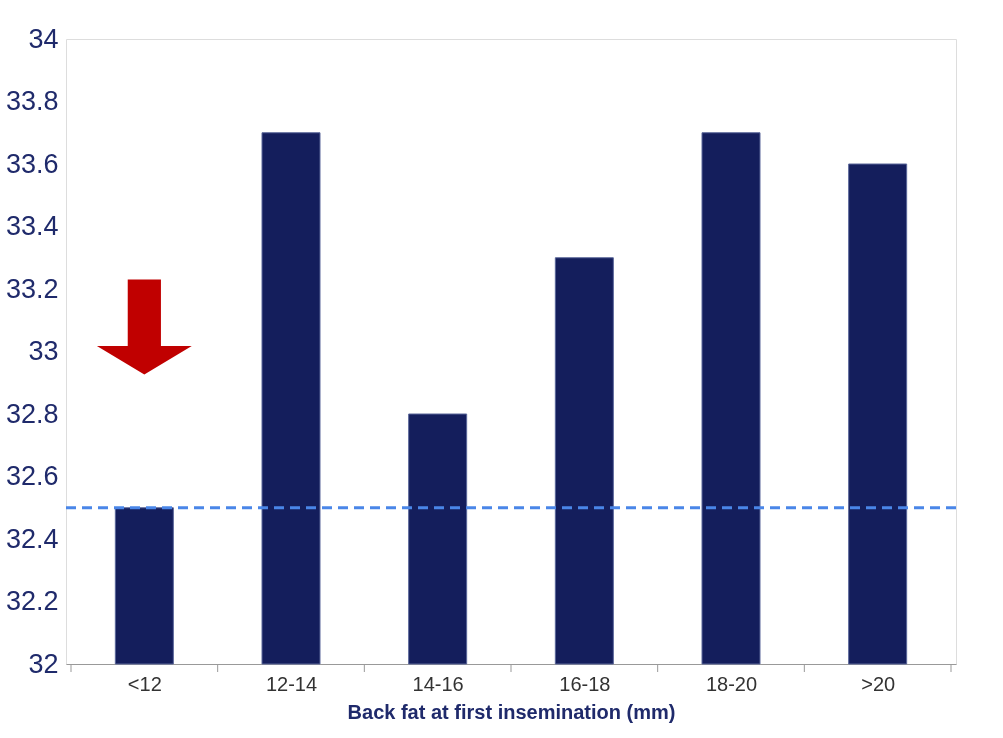 Image resolution: width=1003 pixels, height=738 pixels. Describe the element at coordinates (32, 163) in the screenshot. I see `y-tick-label: 33.6` at that location.